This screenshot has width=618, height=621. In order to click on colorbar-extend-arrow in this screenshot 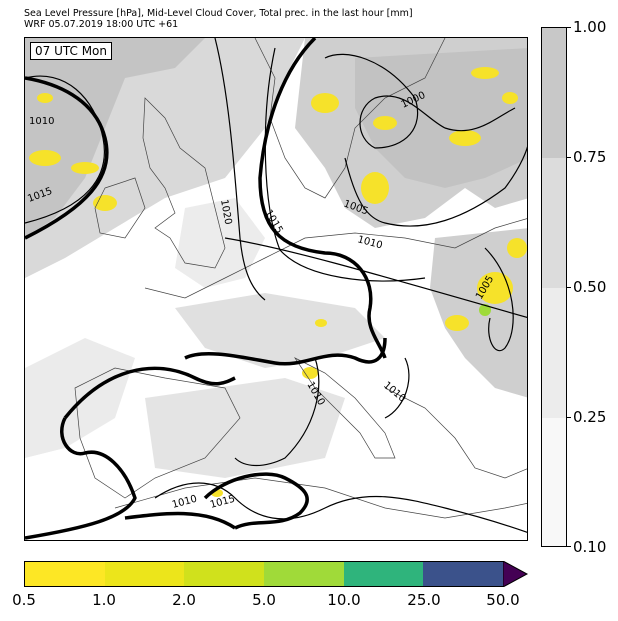, I will do `click(516, 574)`.